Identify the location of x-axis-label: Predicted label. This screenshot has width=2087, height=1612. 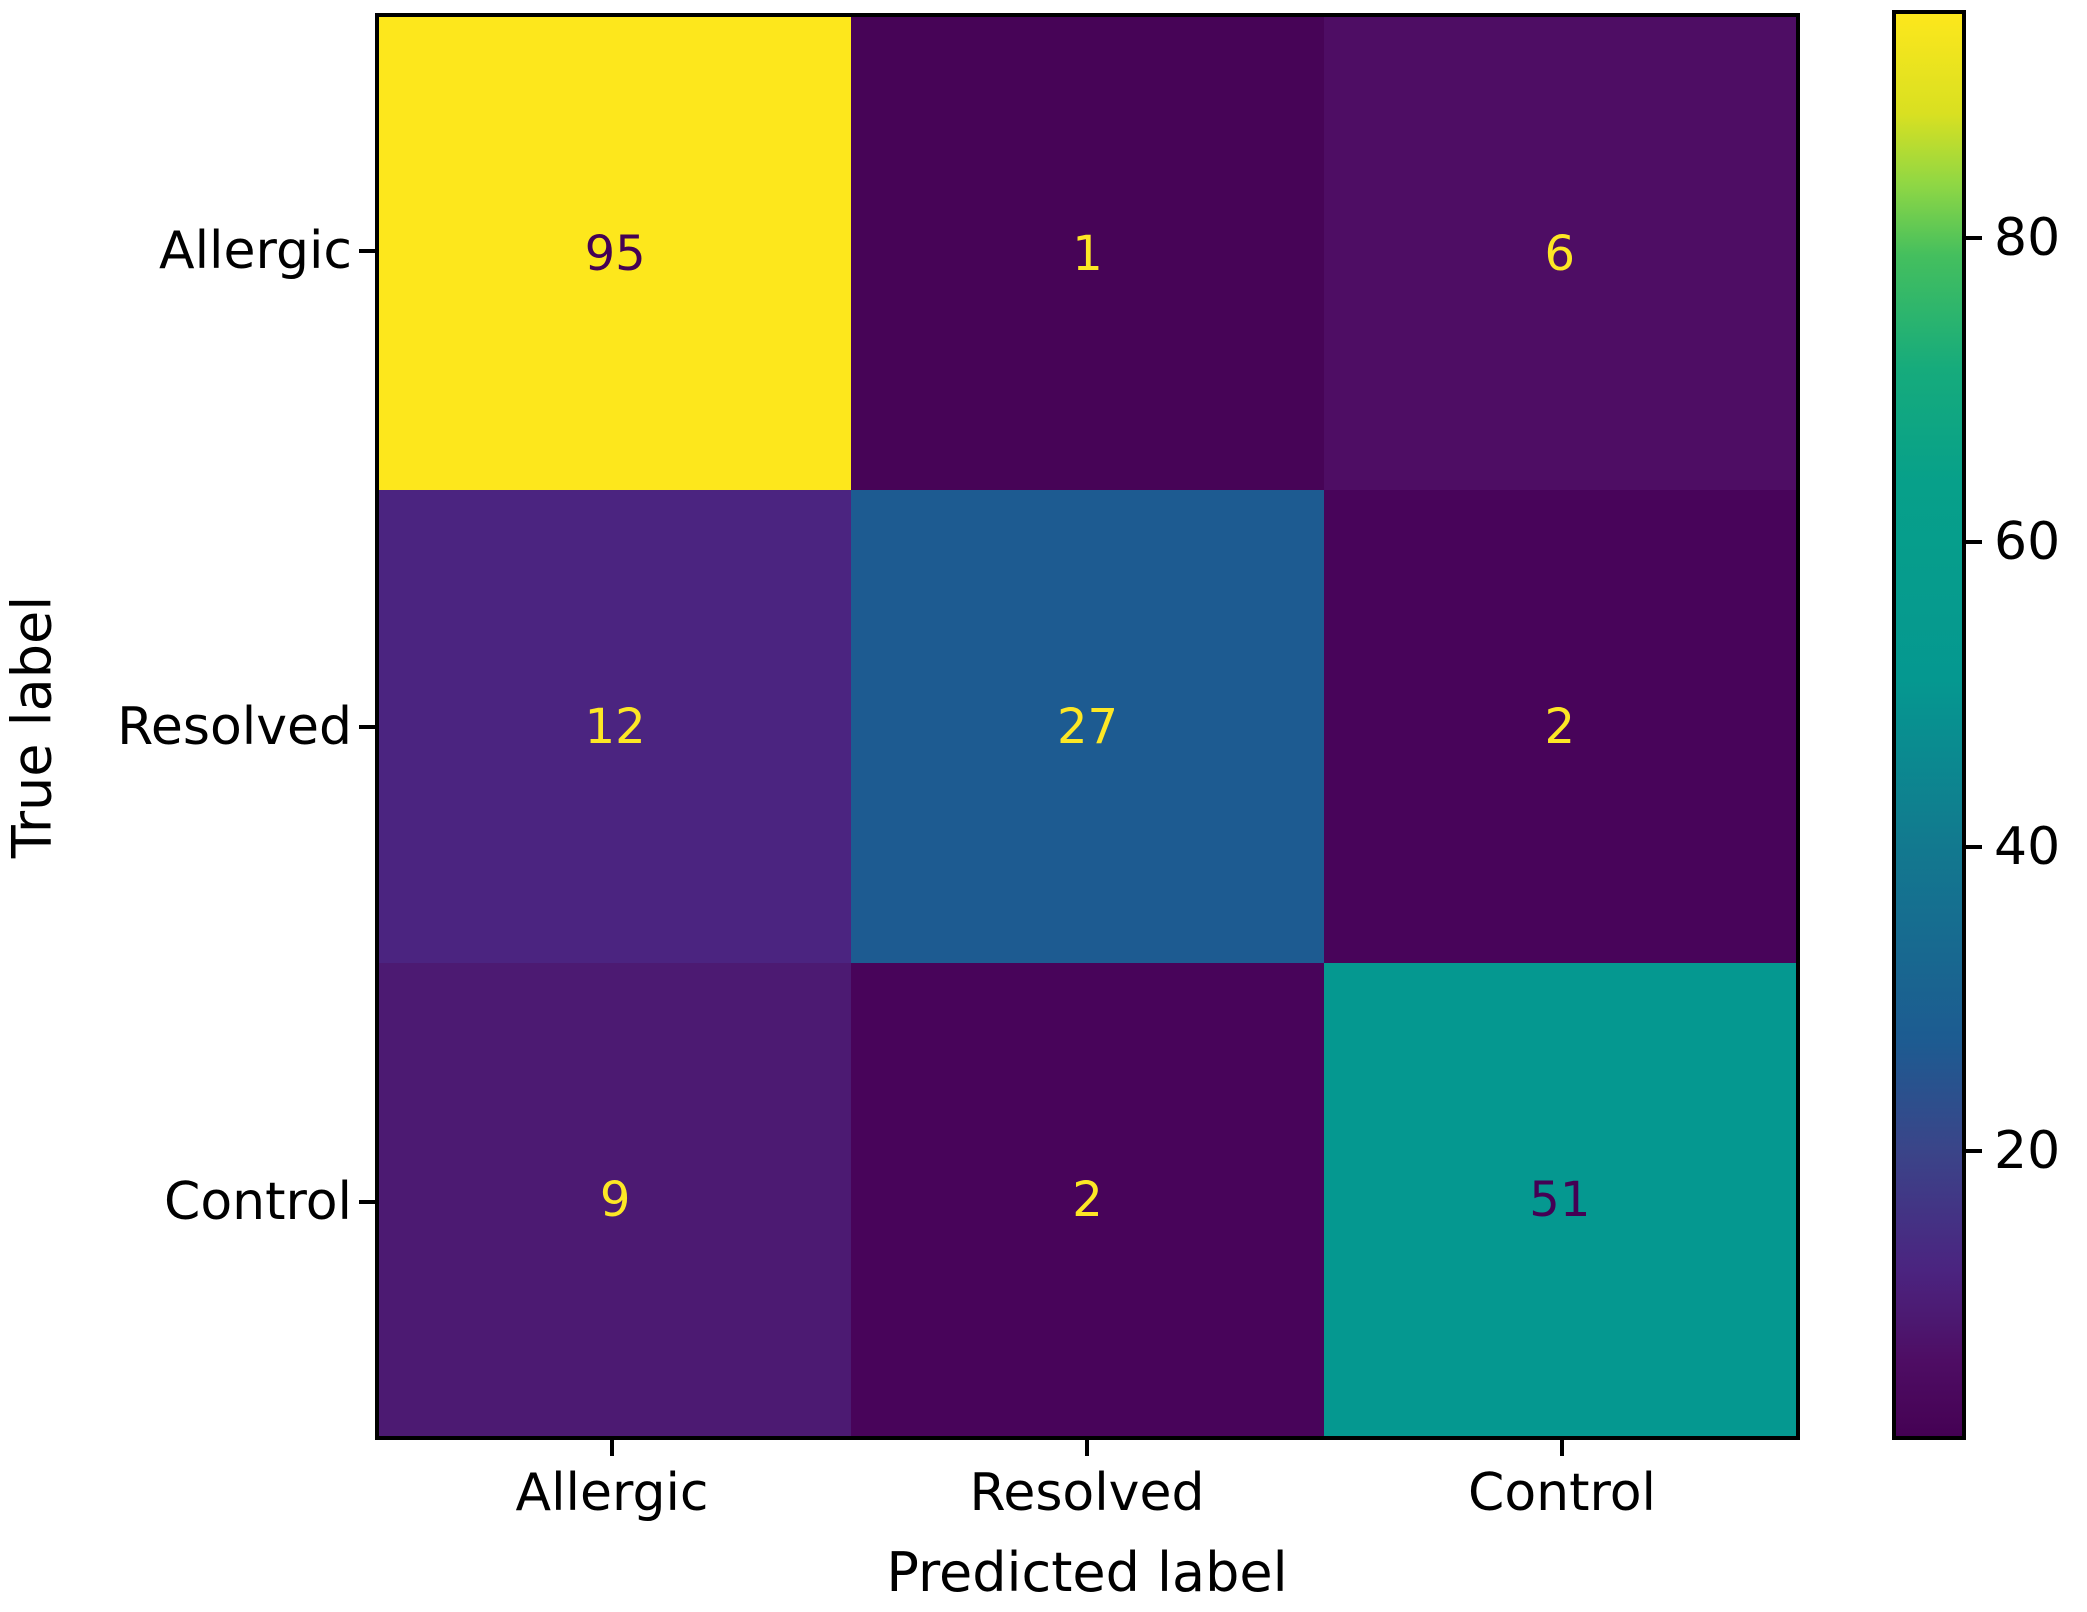
(1087, 1572).